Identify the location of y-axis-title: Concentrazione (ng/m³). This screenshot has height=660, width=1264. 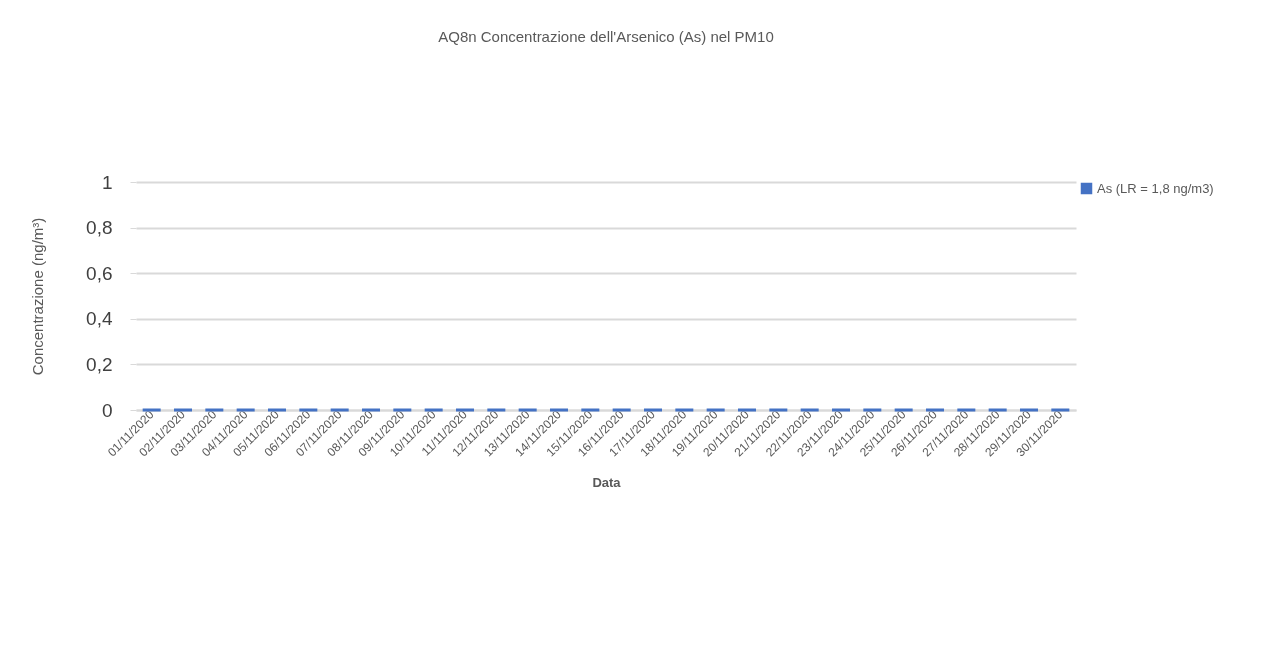
(38, 296).